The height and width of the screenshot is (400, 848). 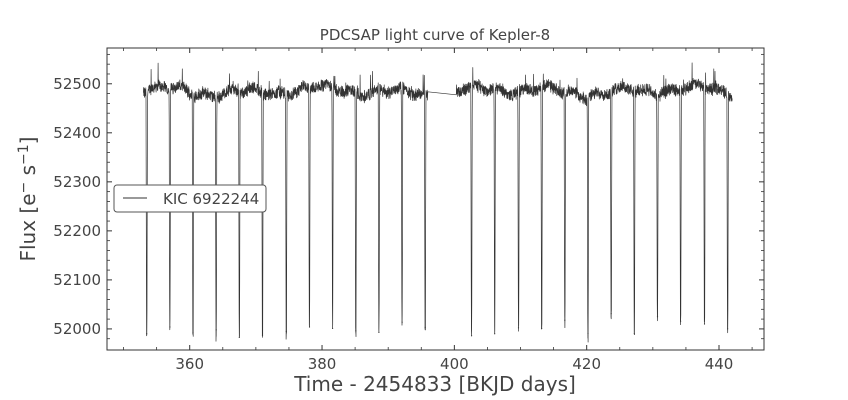 I want to click on y-tick-label: 52000, so click(x=77, y=329).